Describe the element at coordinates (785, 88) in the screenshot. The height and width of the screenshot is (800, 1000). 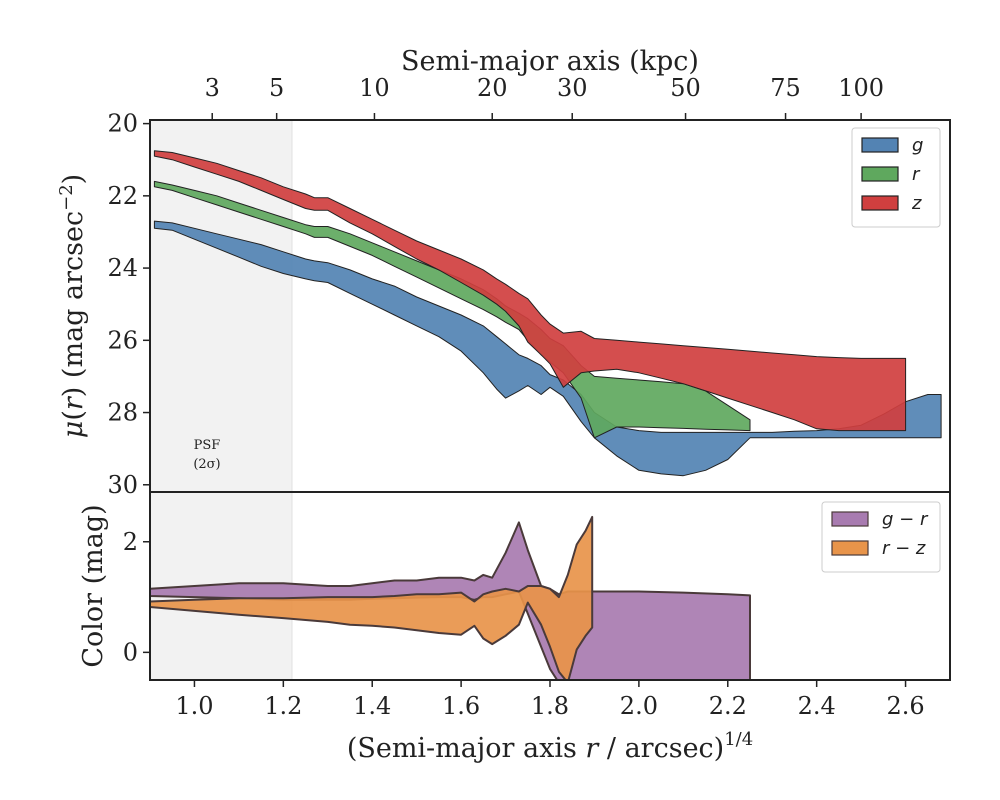
I see `top-x-tick-label: 75` at that location.